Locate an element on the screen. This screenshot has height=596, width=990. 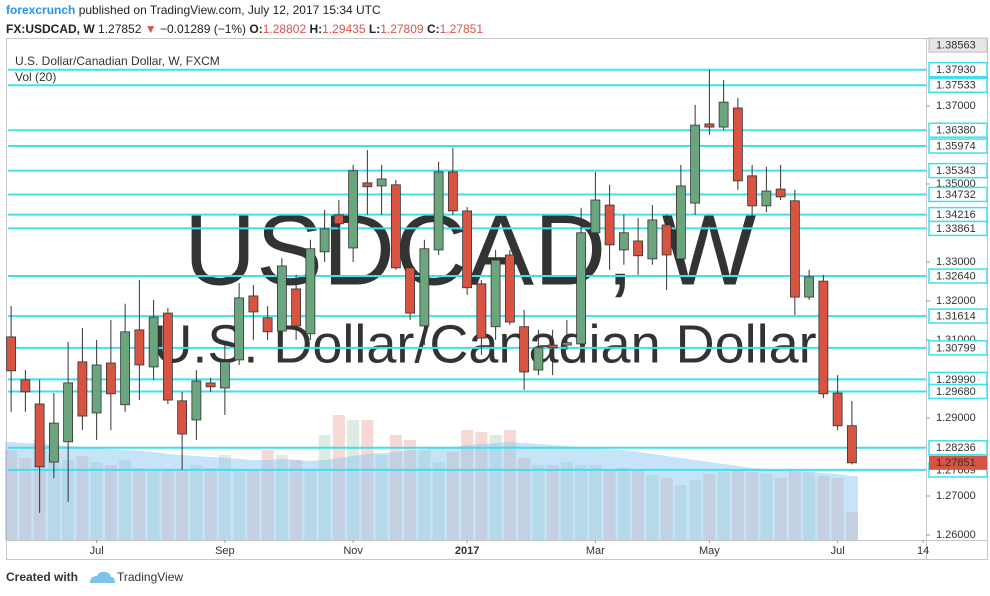
level-label: 1.37930 is located at coordinates (956, 70).